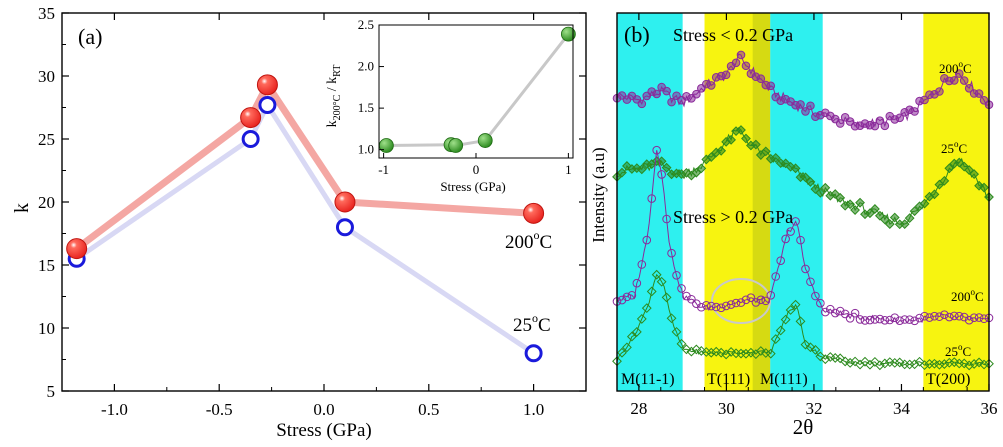 The height and width of the screenshot is (447, 1003). I want to click on b-x-tick-label: 30, so click(726, 408).